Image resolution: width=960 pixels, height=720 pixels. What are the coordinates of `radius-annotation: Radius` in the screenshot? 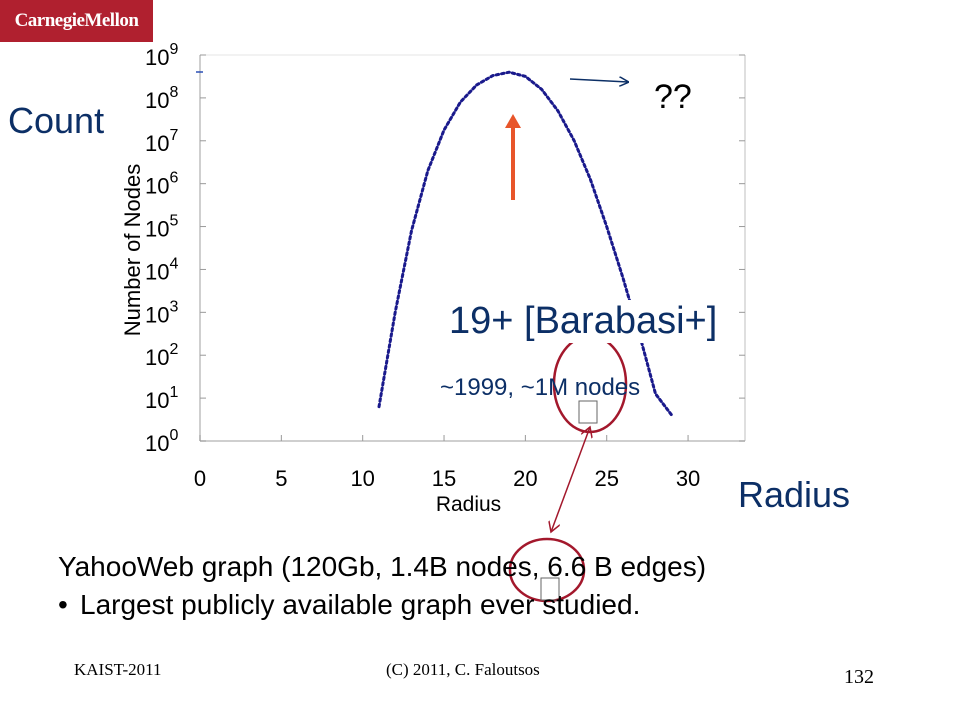 It's located at (794, 494).